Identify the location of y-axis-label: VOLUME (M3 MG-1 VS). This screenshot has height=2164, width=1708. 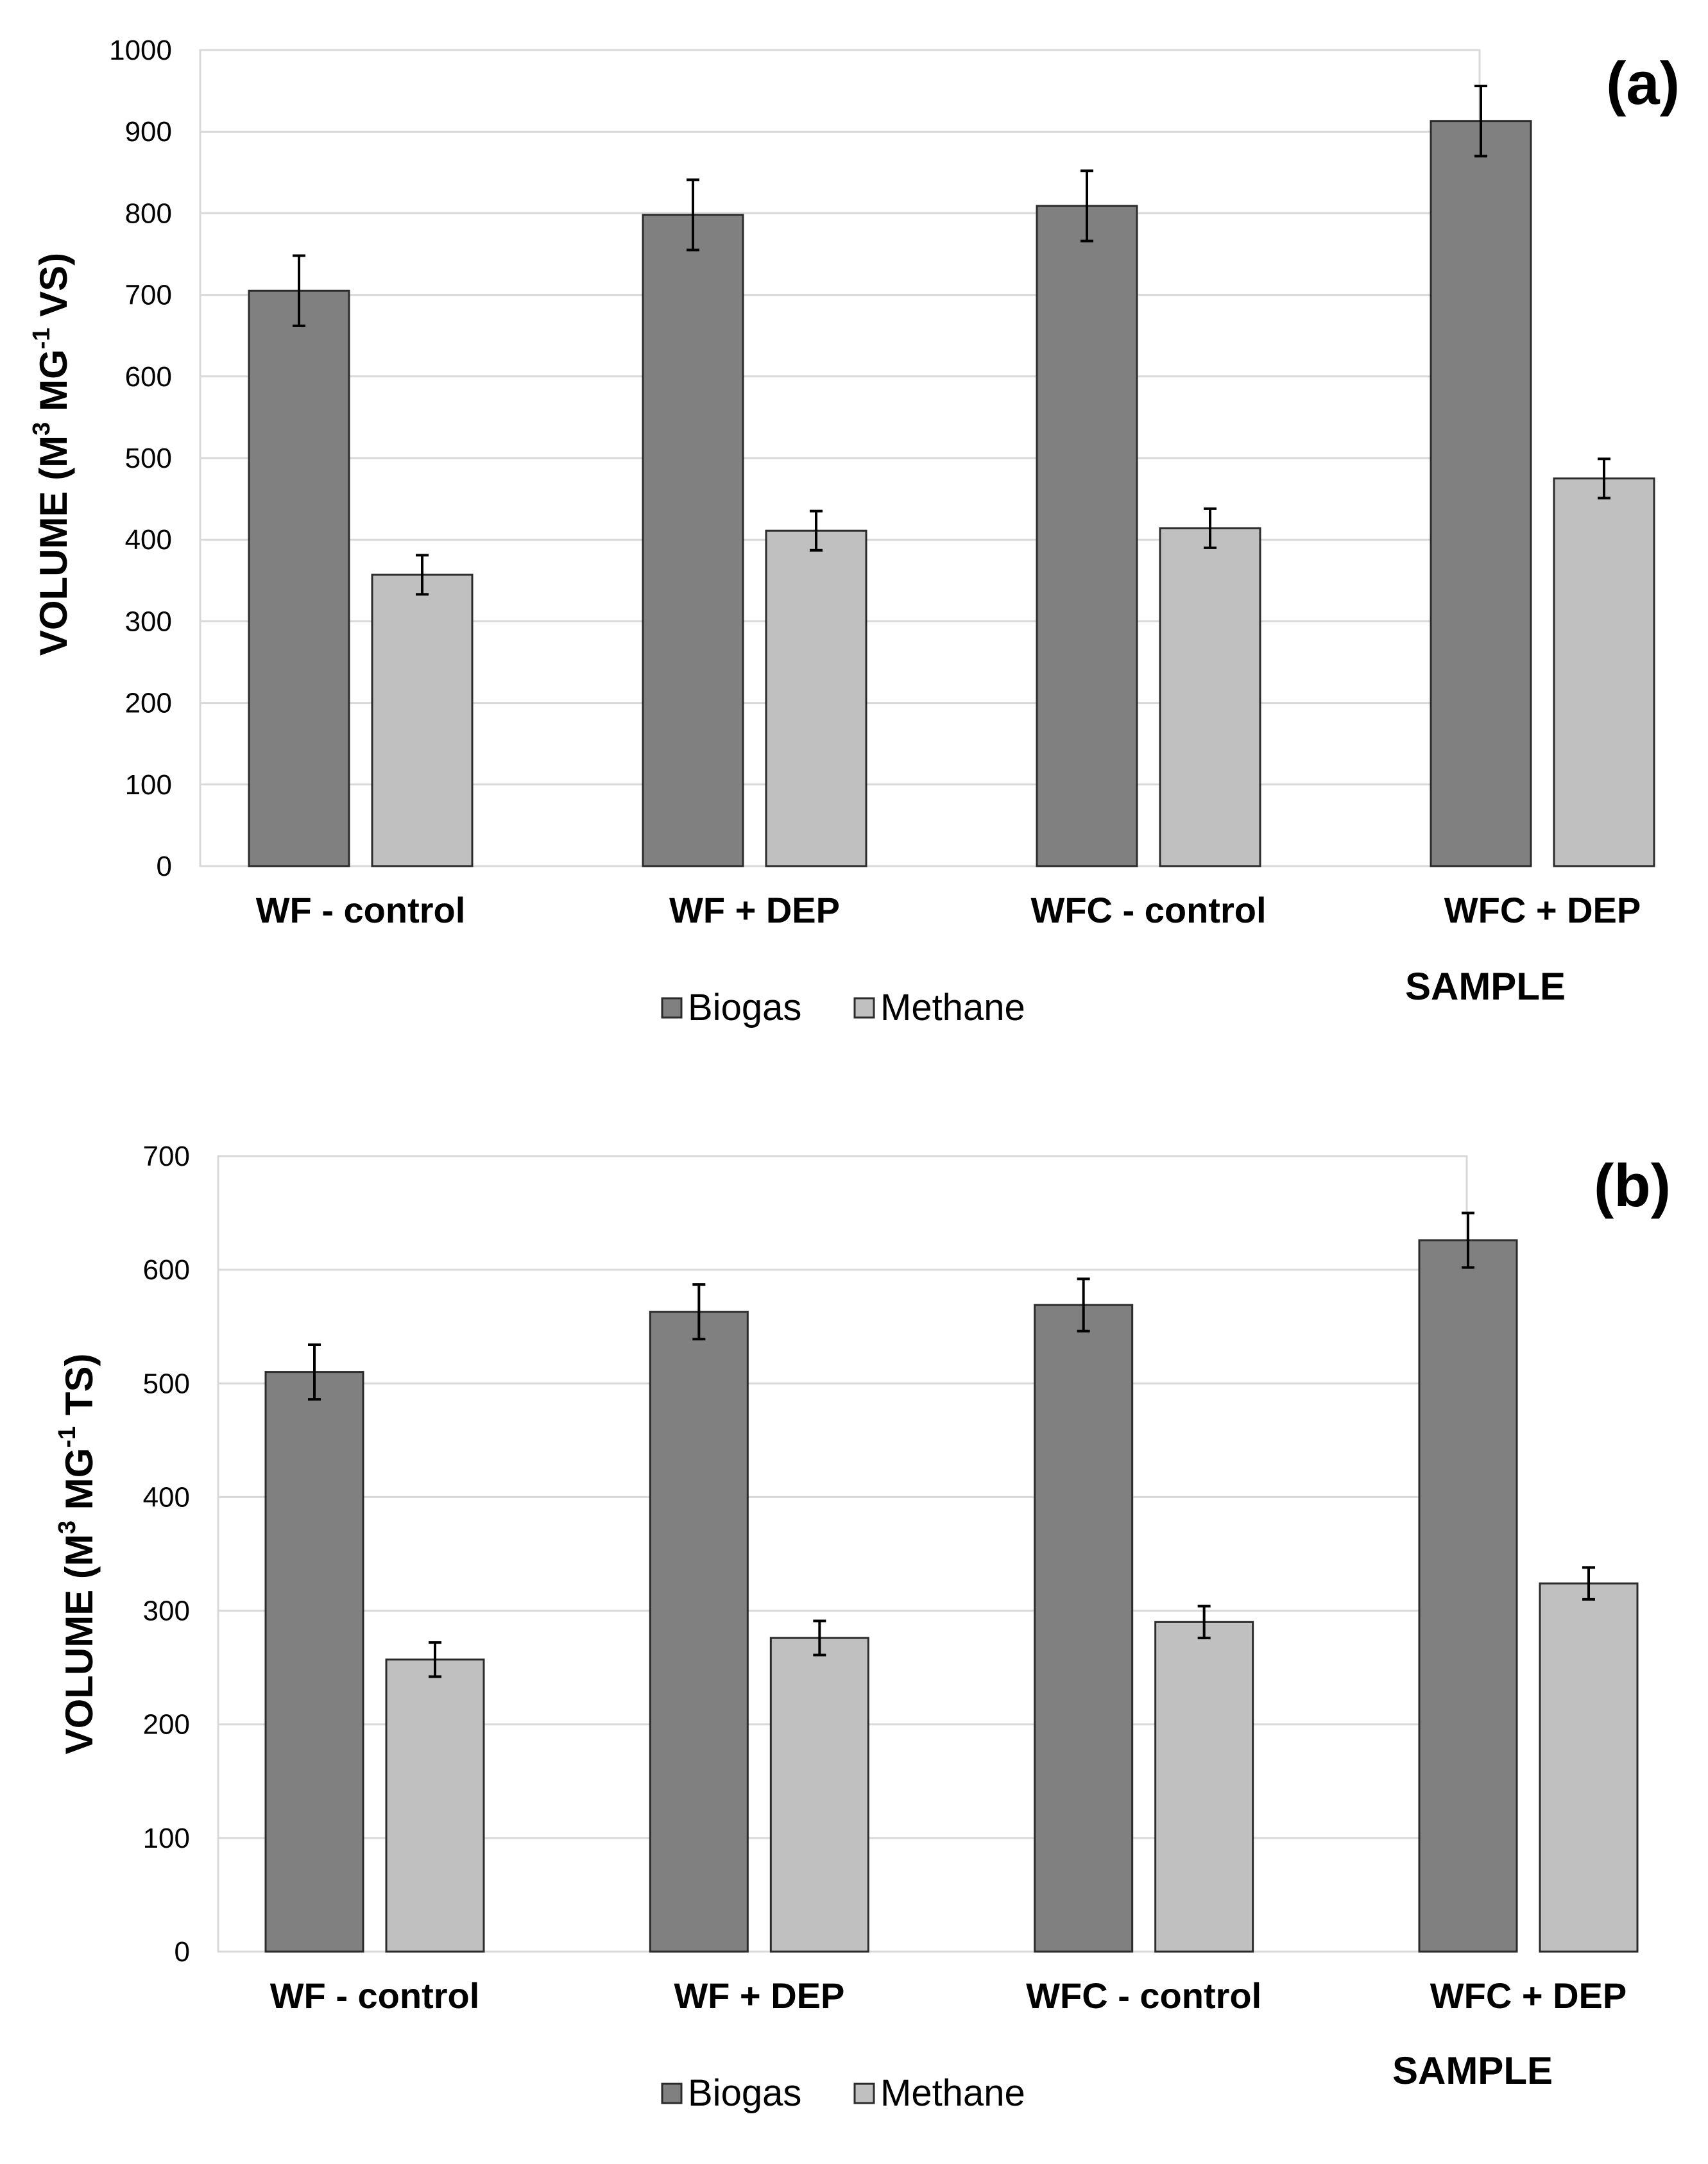
(52, 455).